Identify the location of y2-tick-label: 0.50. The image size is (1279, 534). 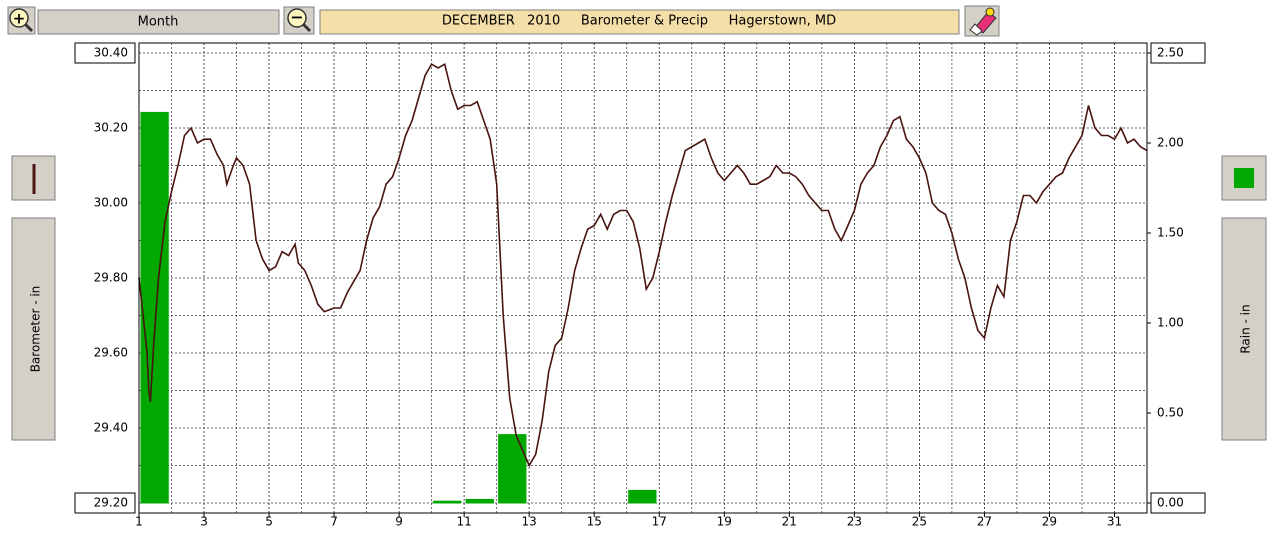
(1170, 413).